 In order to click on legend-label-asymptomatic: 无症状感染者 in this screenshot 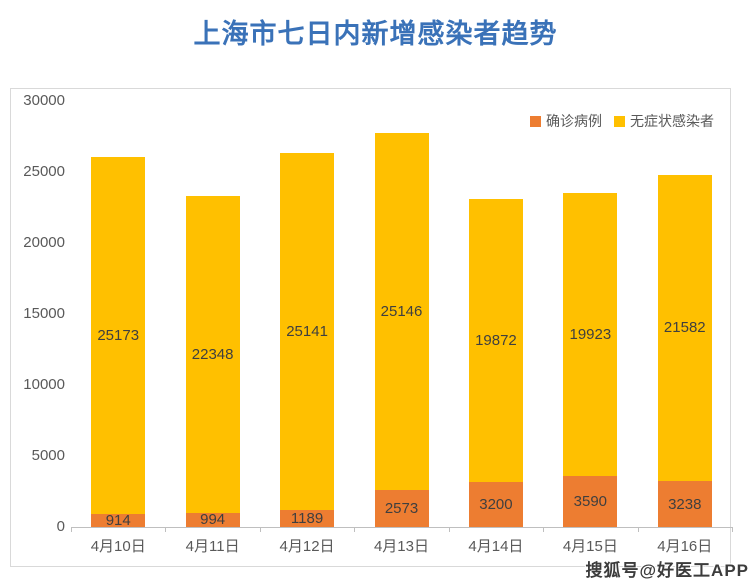, I will do `click(672, 121)`.